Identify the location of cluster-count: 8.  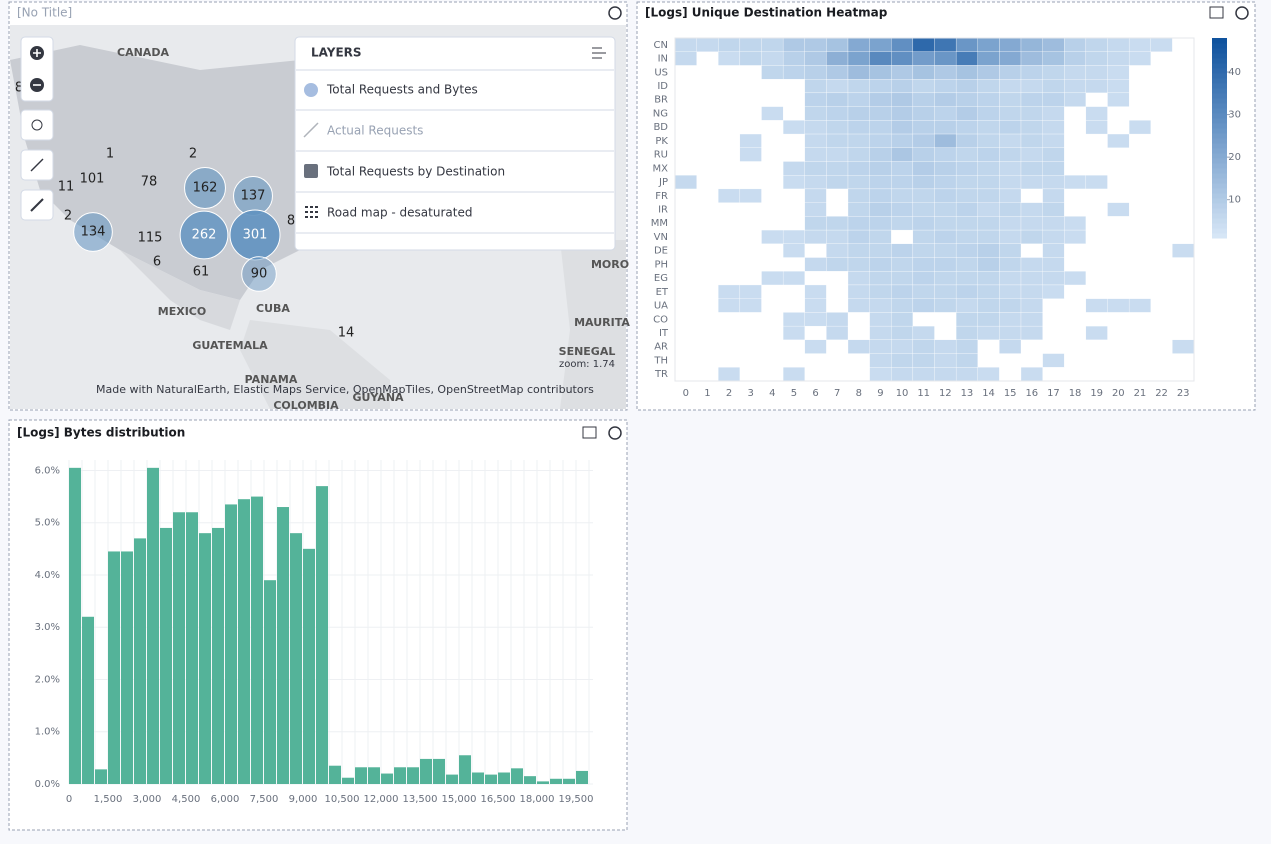
(19, 88).